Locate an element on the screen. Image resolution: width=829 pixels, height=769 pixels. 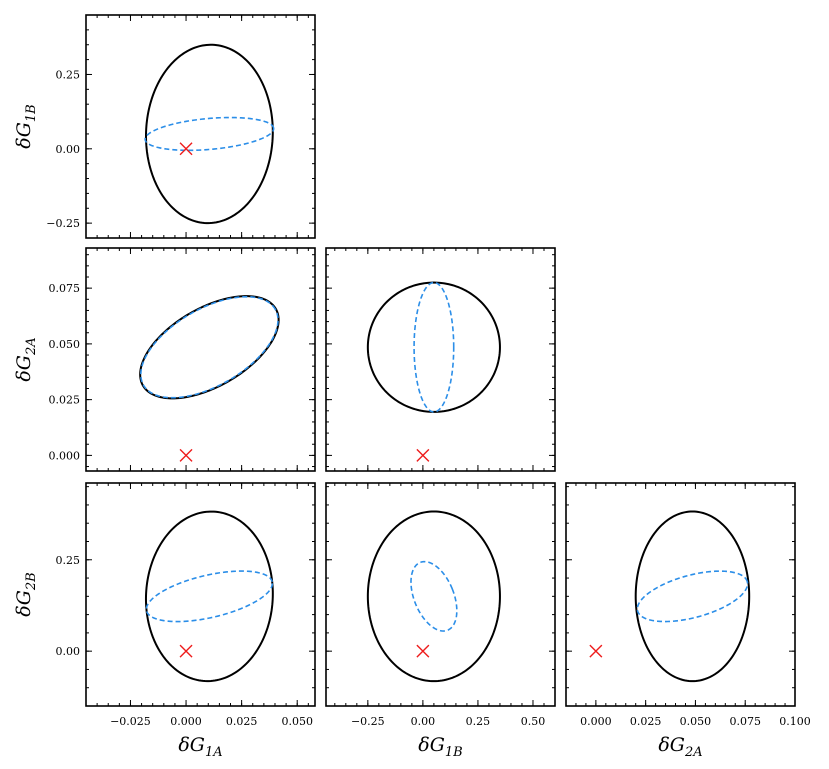
x-tick-label: −0.025 is located at coordinates (130, 721).